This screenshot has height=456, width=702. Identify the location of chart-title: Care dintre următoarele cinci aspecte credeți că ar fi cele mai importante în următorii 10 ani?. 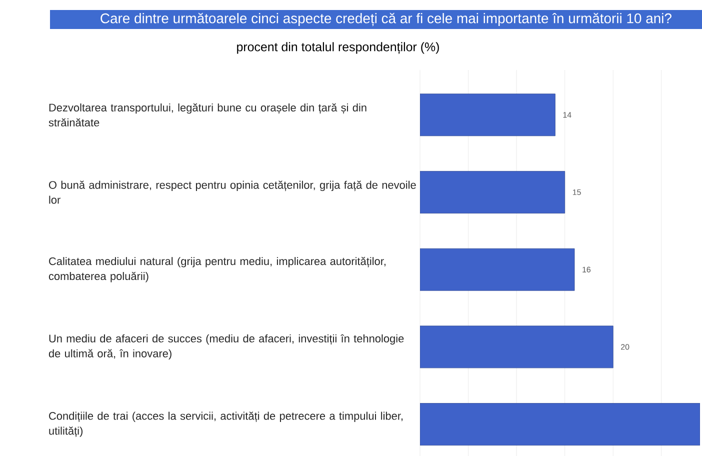
(386, 19).